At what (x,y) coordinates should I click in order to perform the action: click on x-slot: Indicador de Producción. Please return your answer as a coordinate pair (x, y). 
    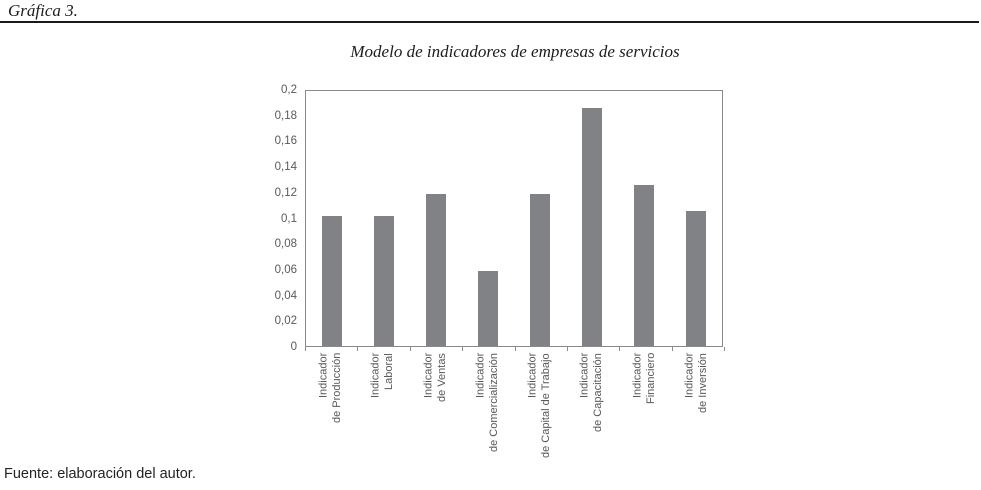
    Looking at the image, I should click on (331, 407).